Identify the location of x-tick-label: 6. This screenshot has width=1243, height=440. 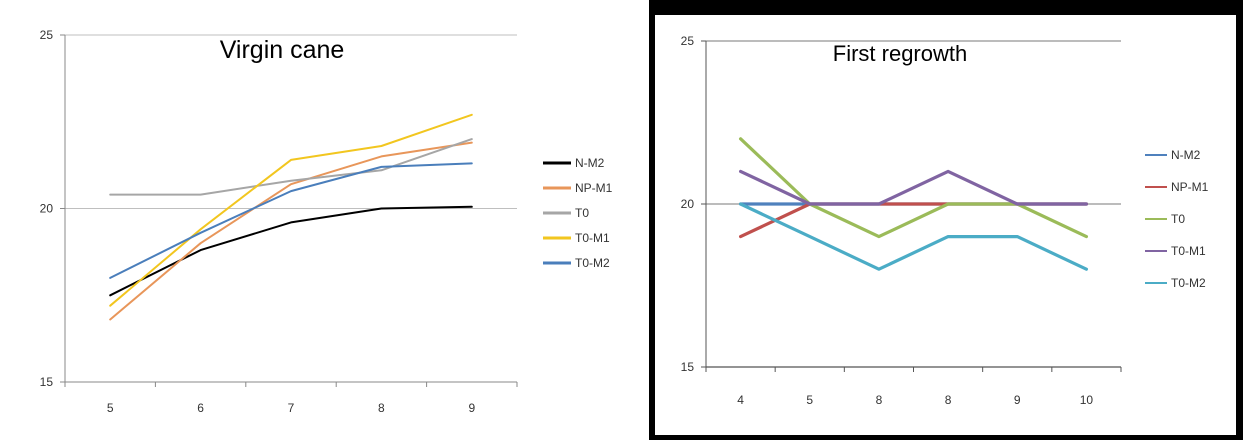
(200, 408).